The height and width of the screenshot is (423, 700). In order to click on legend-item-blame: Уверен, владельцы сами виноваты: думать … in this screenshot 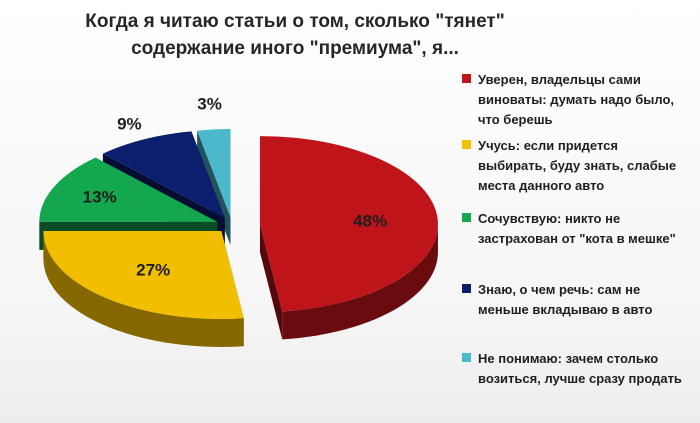, I will do `click(580, 100)`.